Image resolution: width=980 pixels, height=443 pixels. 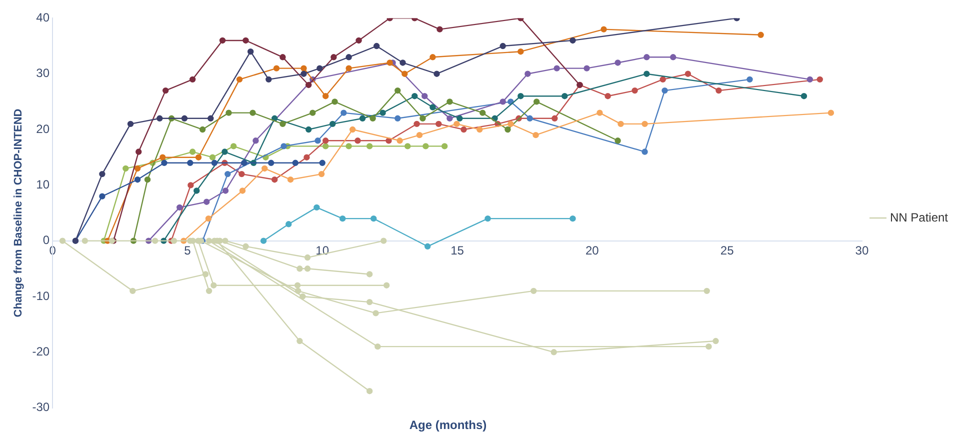 What do you see at coordinates (18, 213) in the screenshot?
I see `y-axis-title: Change from Baseline in CHOP-INTEND` at bounding box center [18, 213].